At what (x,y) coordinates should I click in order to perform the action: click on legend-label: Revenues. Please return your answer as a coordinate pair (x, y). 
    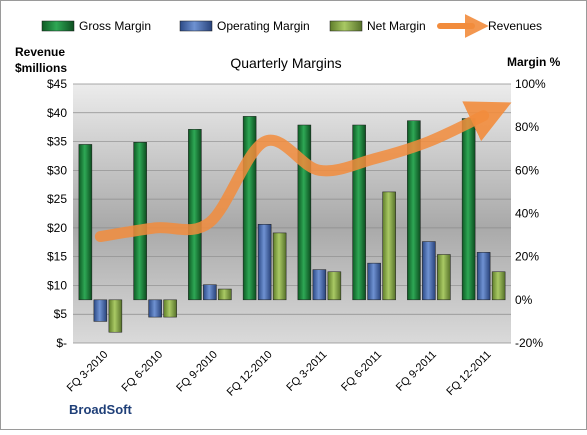
    Looking at the image, I should click on (515, 26).